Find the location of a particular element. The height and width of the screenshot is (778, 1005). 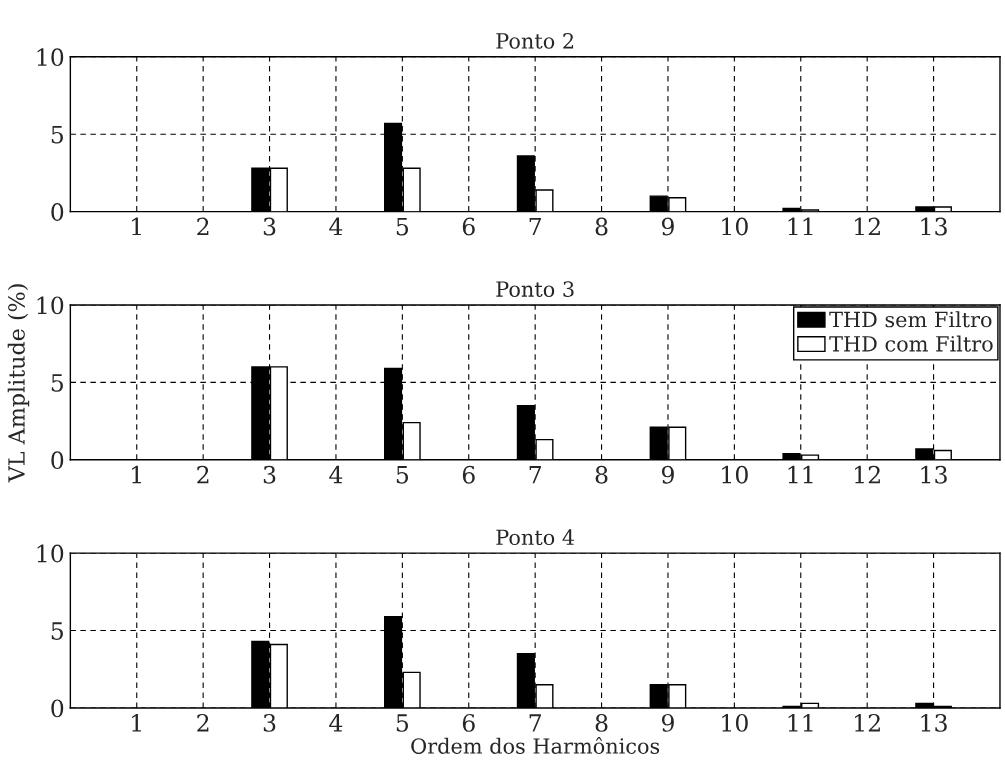

legend-label: THD com Filtro is located at coordinates (911, 343).